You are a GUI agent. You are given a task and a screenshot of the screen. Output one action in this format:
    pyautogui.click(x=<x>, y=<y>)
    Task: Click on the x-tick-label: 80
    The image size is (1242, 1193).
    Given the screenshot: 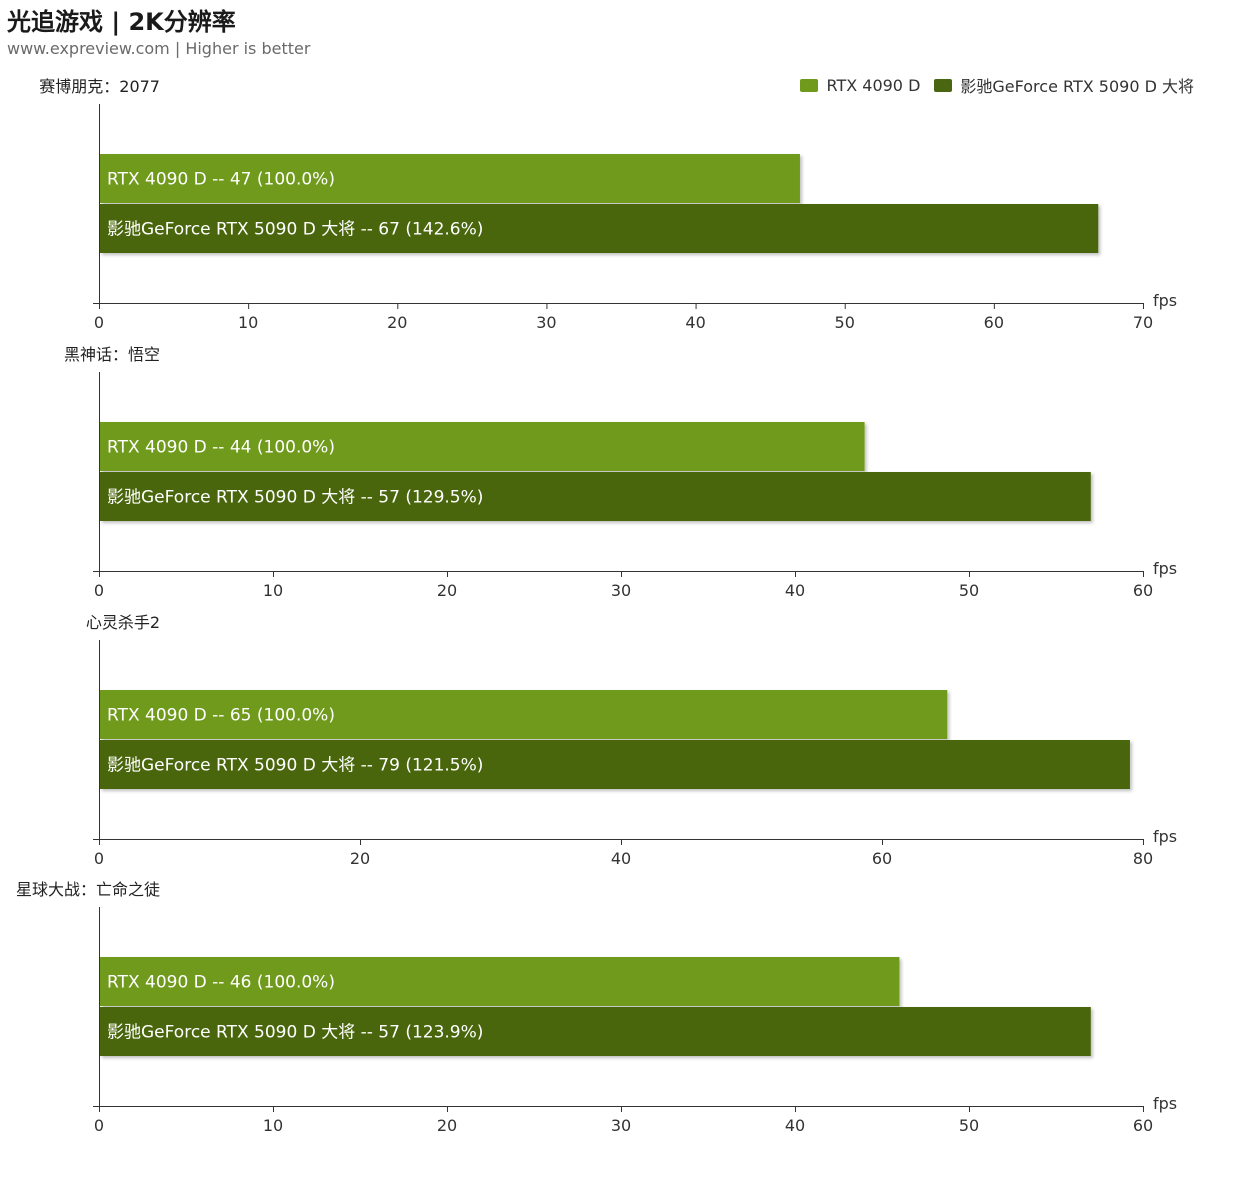 What is the action you would take?
    pyautogui.click(x=1143, y=858)
    